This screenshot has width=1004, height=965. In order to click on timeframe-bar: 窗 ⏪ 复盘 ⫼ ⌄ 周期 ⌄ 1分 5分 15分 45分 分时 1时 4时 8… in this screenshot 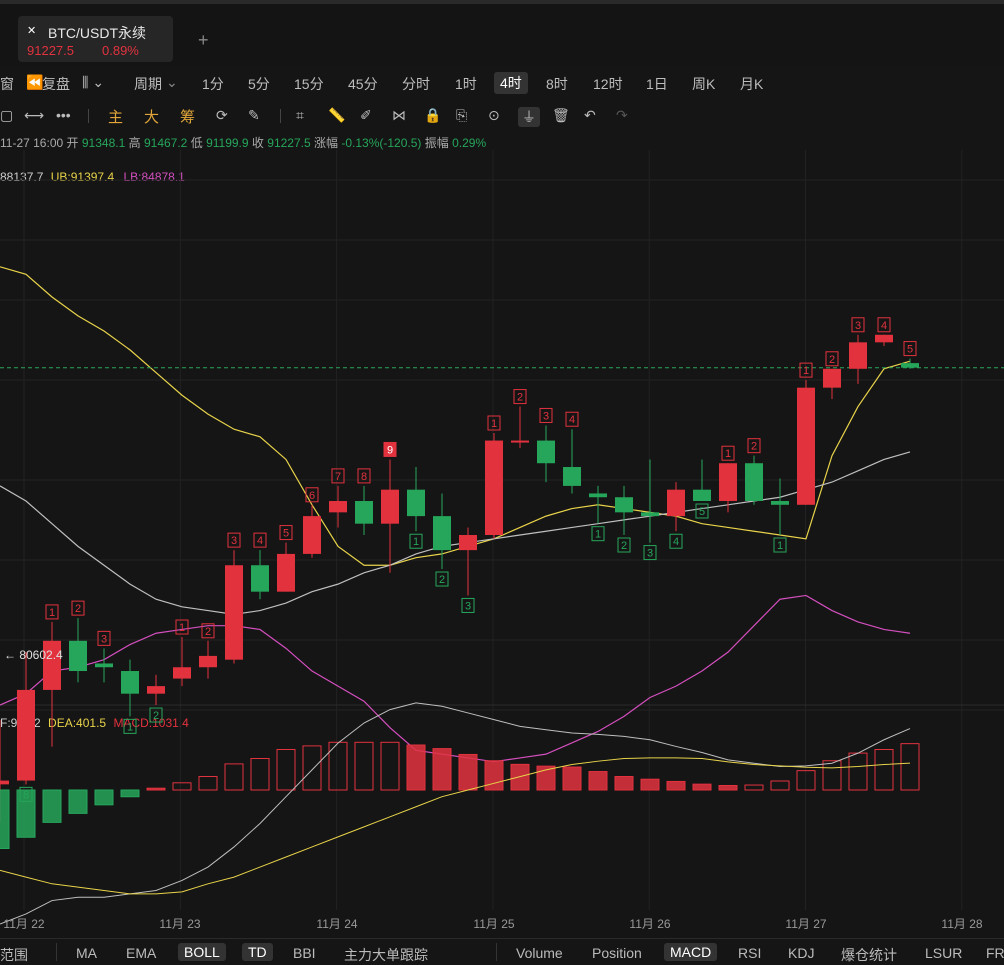, I will do `click(502, 83)`.